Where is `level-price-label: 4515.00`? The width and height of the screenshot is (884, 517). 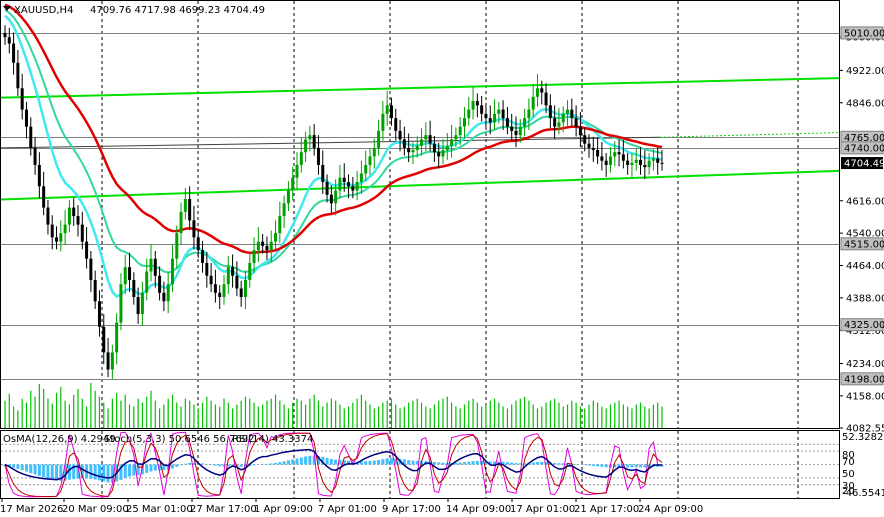 level-price-label: 4515.00 is located at coordinates (864, 244).